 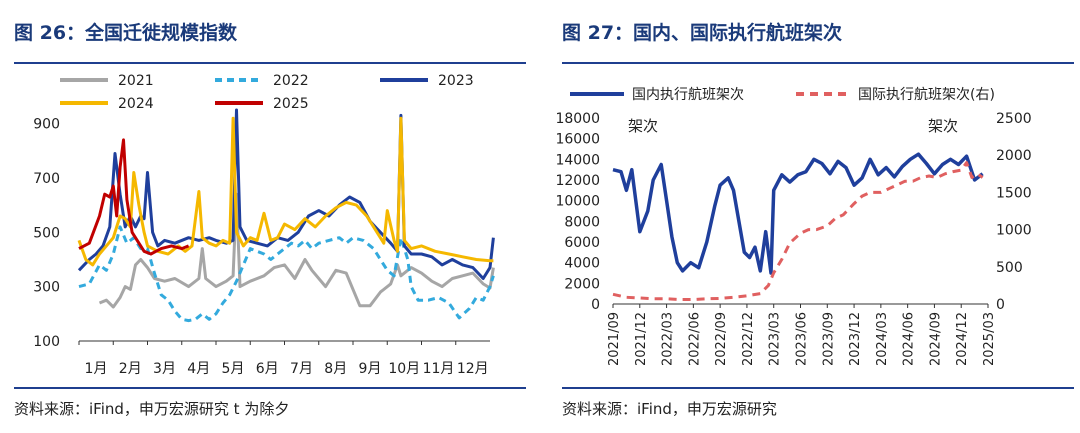 I want to click on left-month-label: 11月, so click(x=439, y=369).